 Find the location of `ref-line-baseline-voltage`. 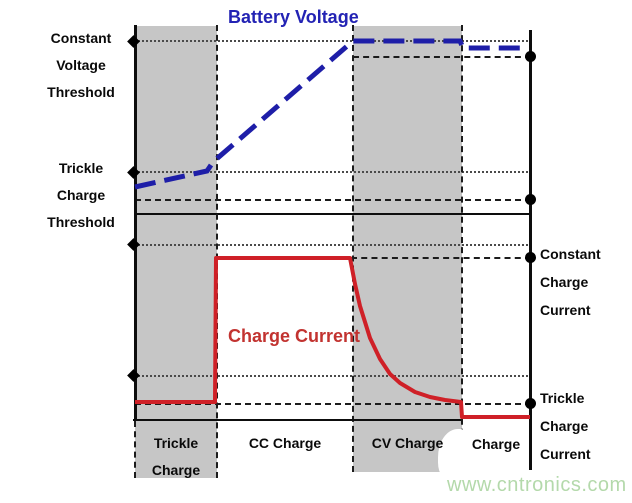

ref-line-baseline-voltage is located at coordinates (333, 200).